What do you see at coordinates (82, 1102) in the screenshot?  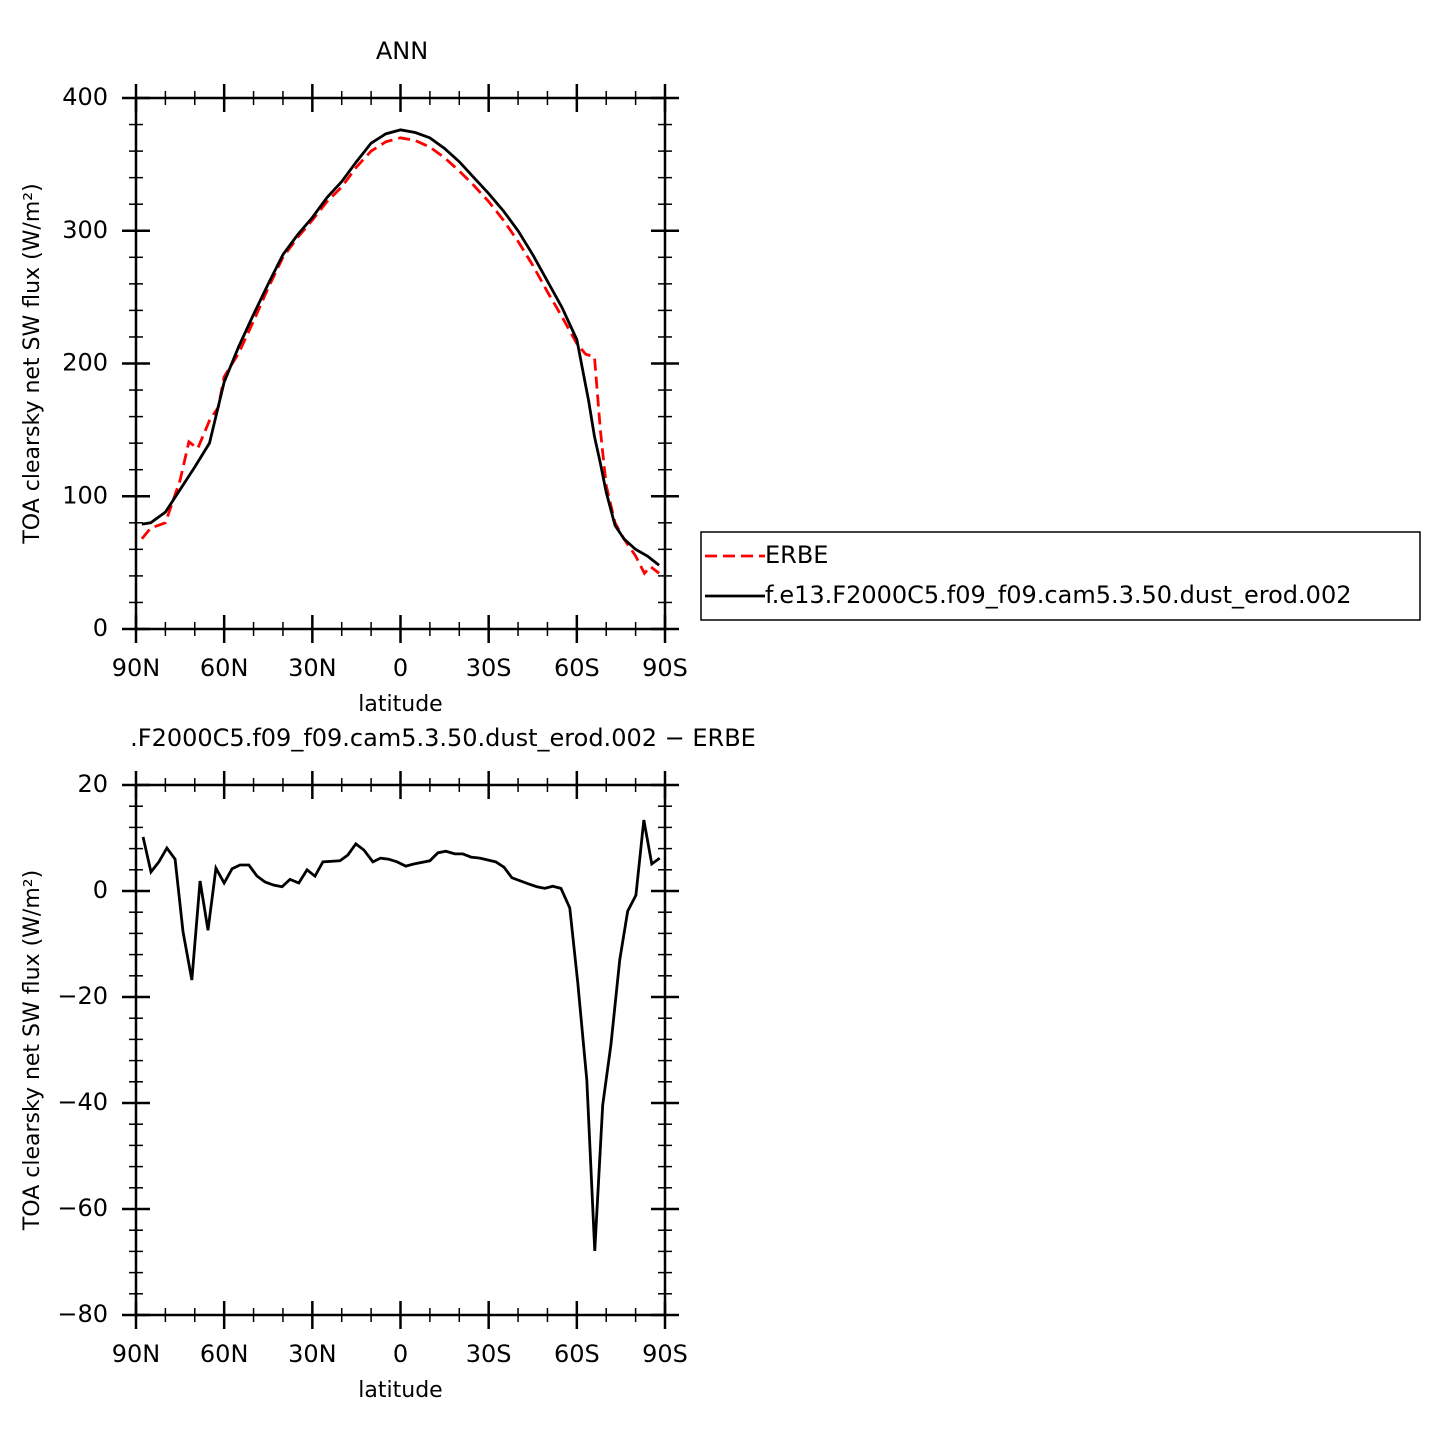 I see `y-tick-label: −40` at bounding box center [82, 1102].